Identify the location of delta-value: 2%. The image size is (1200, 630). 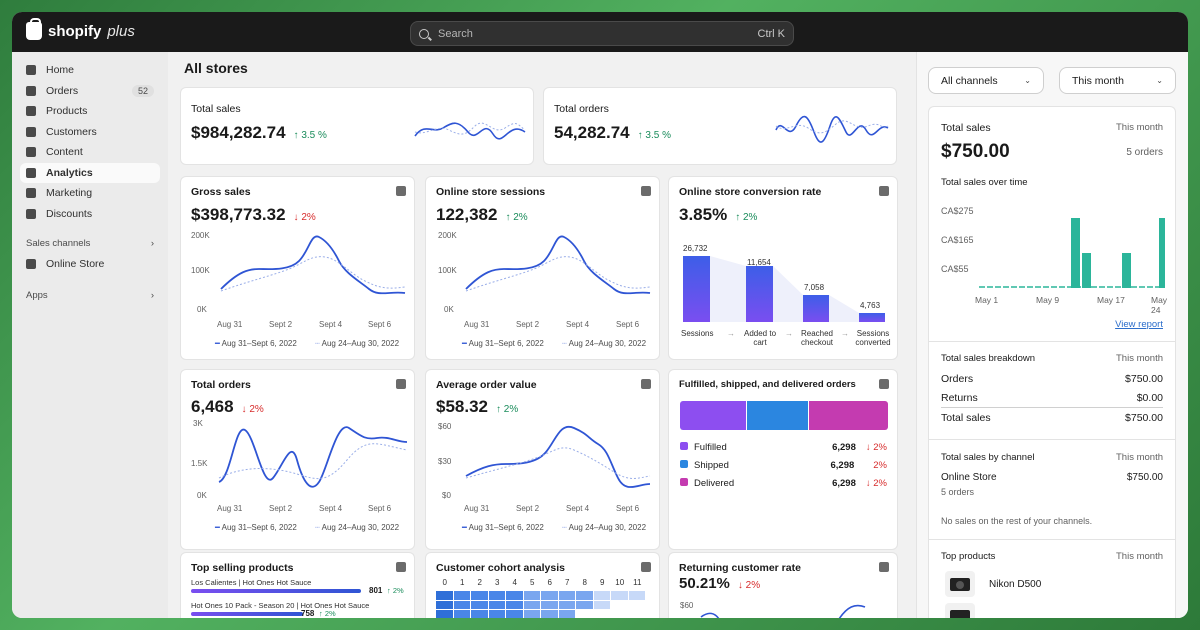
(520, 217).